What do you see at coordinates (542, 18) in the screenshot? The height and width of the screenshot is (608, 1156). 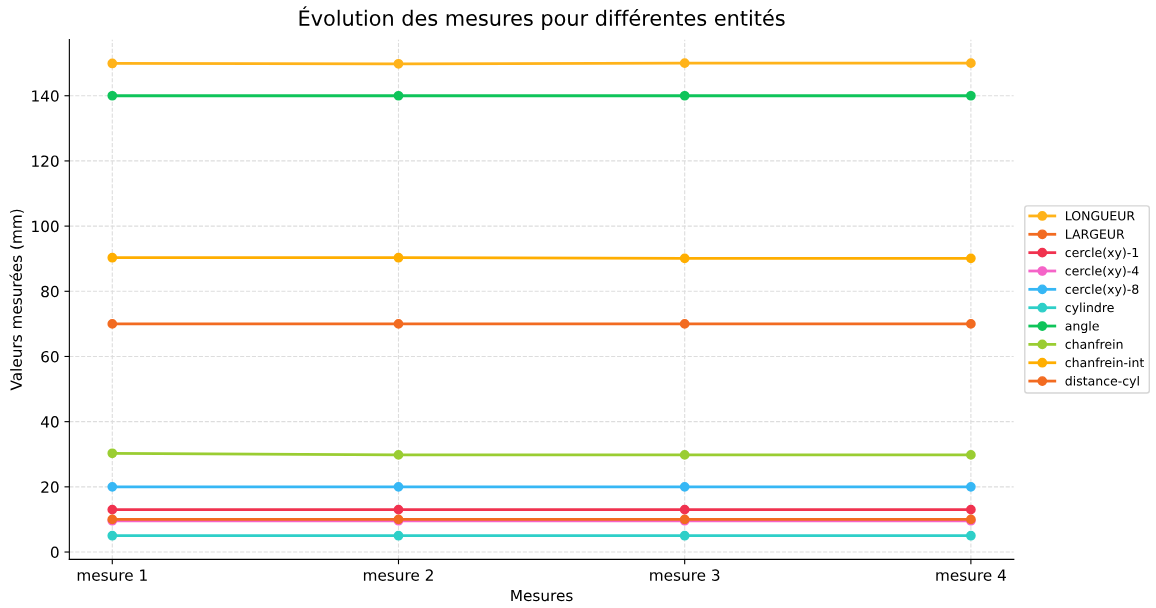 I see `chart-title: Évolution des mesures pour différentes entités` at bounding box center [542, 18].